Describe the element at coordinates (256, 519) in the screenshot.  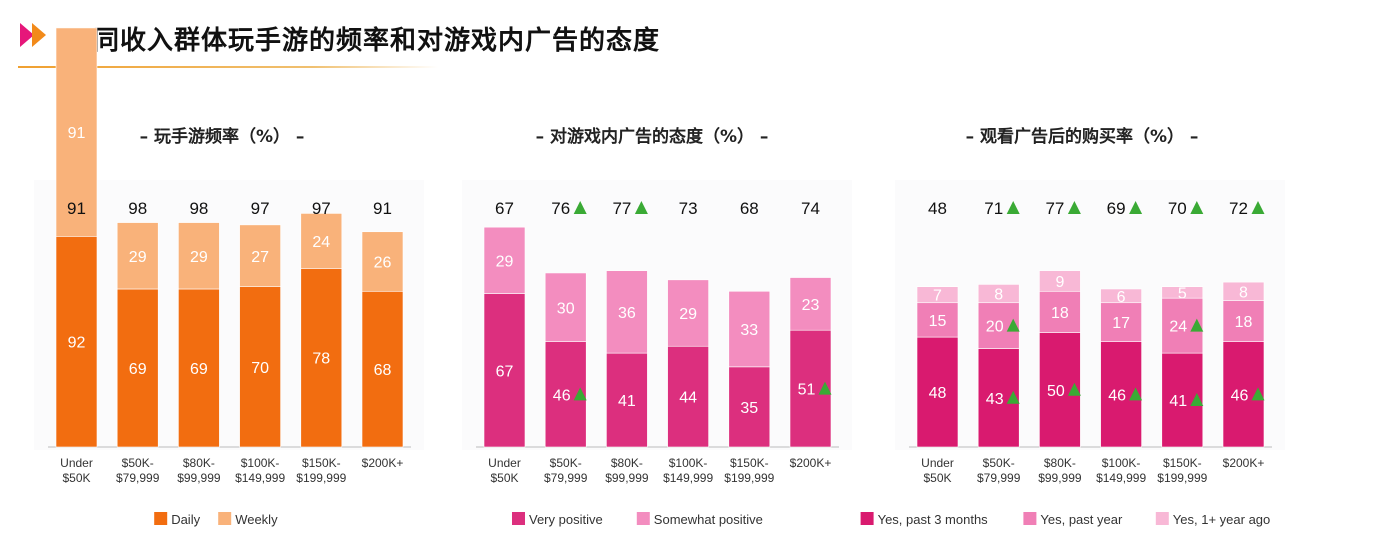
I see `legend-label: Weekly` at that location.